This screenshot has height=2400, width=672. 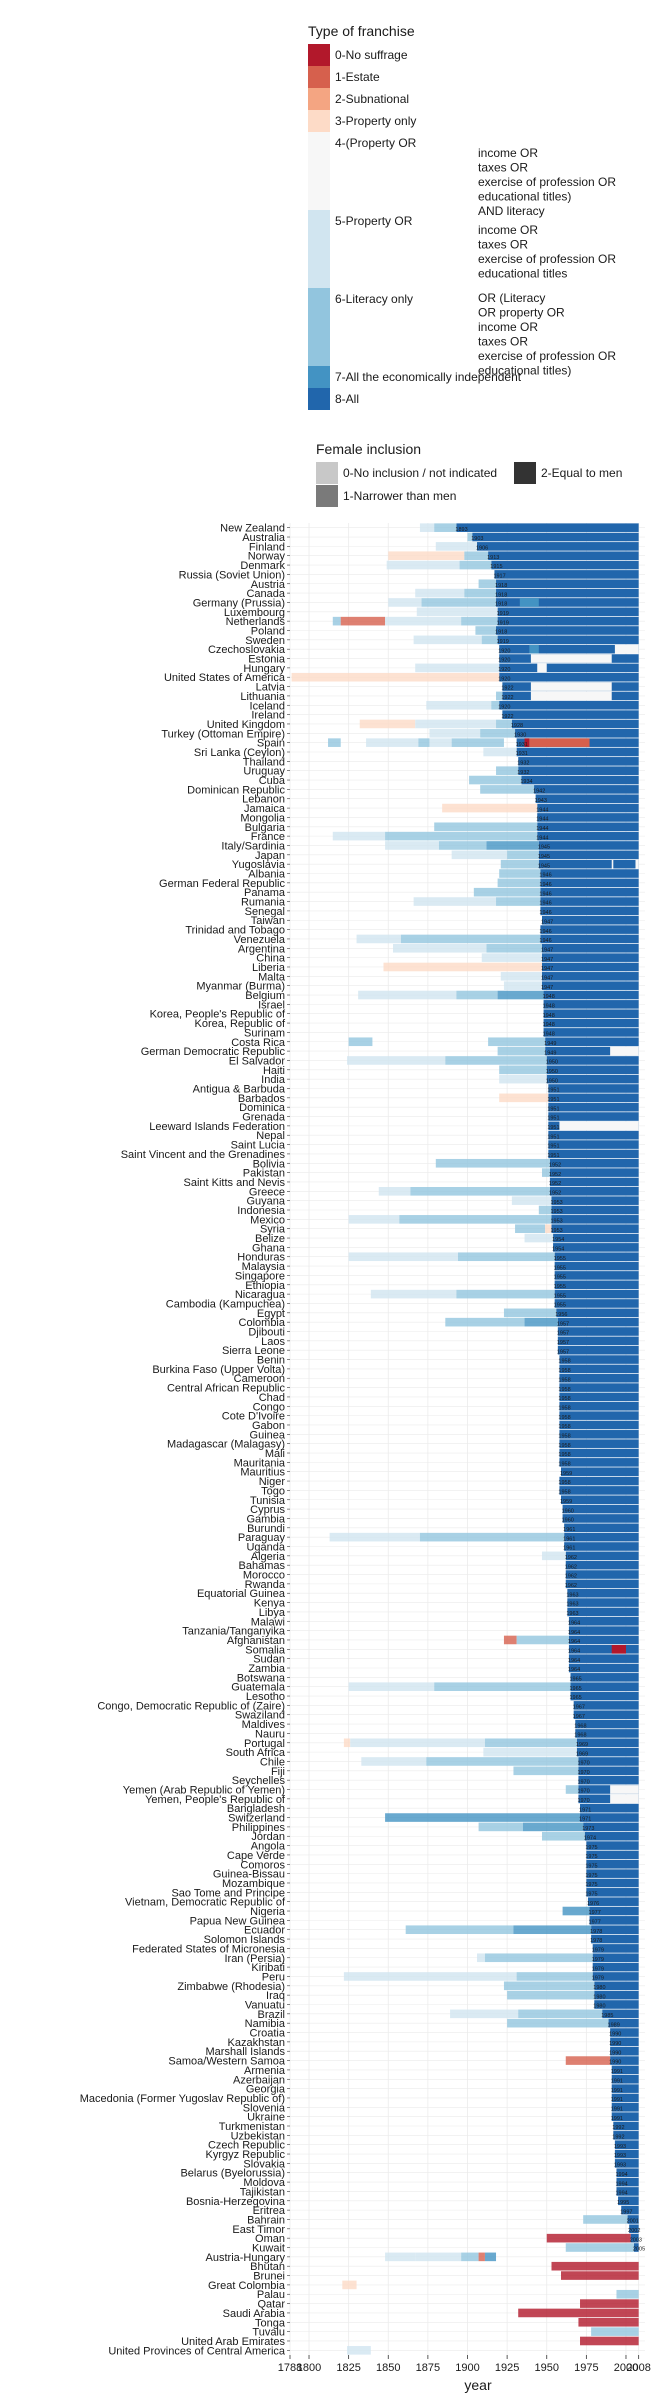 I want to click on year-label: 1913, so click(x=493, y=558).